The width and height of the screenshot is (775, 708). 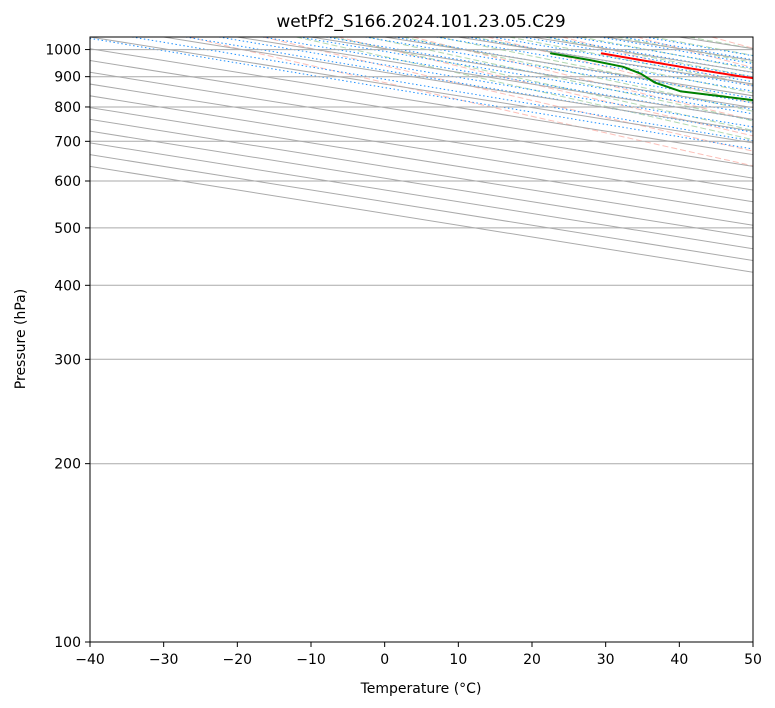 What do you see at coordinates (21, 339) in the screenshot?
I see `y-axis-label: Pressure (hPa)` at bounding box center [21, 339].